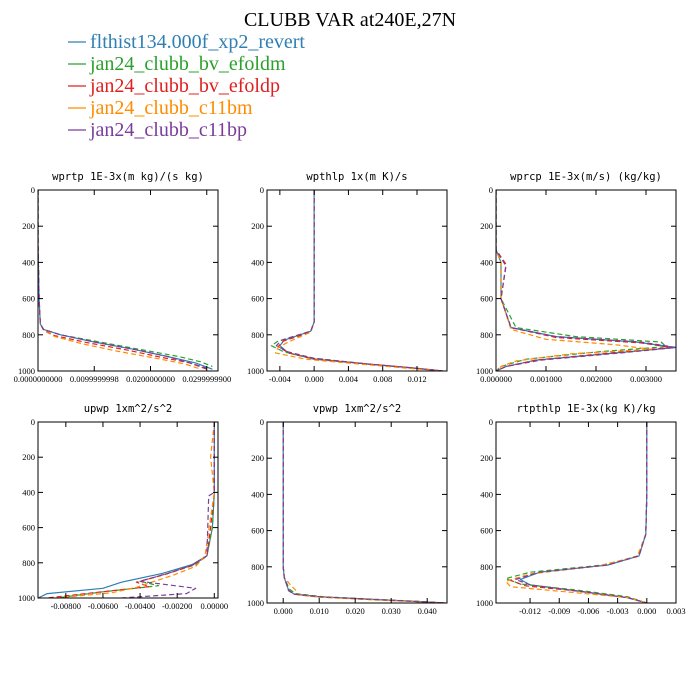 The image size is (700, 700). What do you see at coordinates (618, 611) in the screenshot?
I see `x-tick-label: -0.003` at bounding box center [618, 611].